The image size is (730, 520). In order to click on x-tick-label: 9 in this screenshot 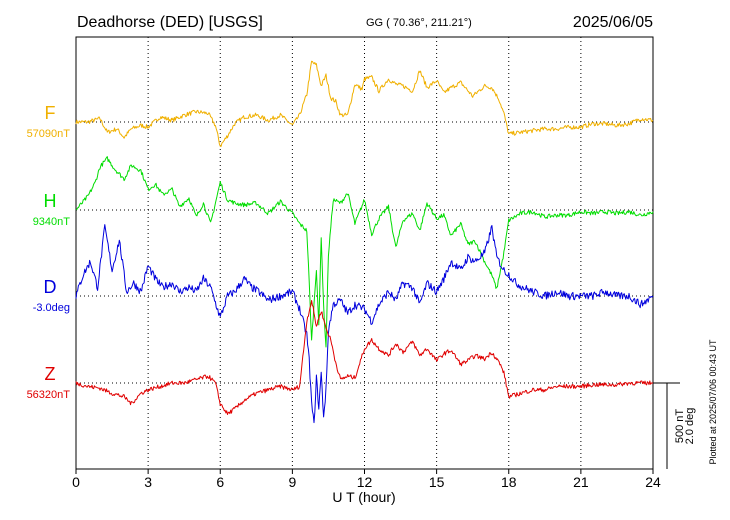, I will do `click(292, 482)`.